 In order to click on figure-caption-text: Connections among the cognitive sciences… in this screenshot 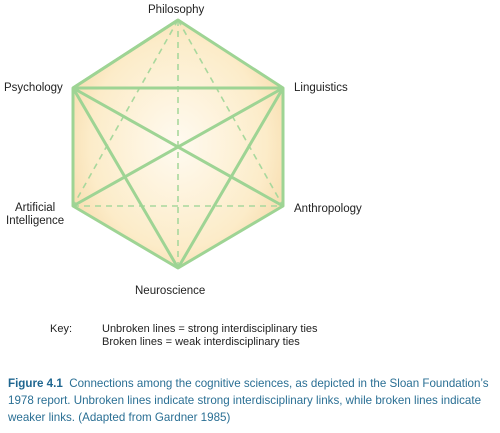, I will do `click(248, 400)`.